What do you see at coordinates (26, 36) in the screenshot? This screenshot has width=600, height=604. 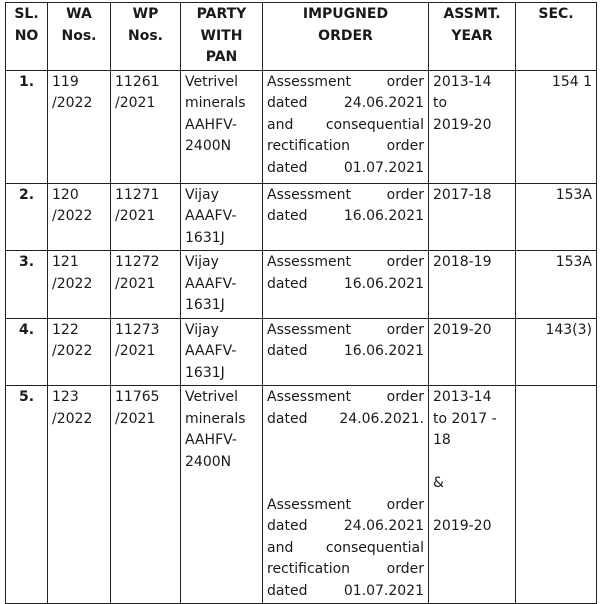 I see `header-sl-no: SL. NO` at bounding box center [26, 36].